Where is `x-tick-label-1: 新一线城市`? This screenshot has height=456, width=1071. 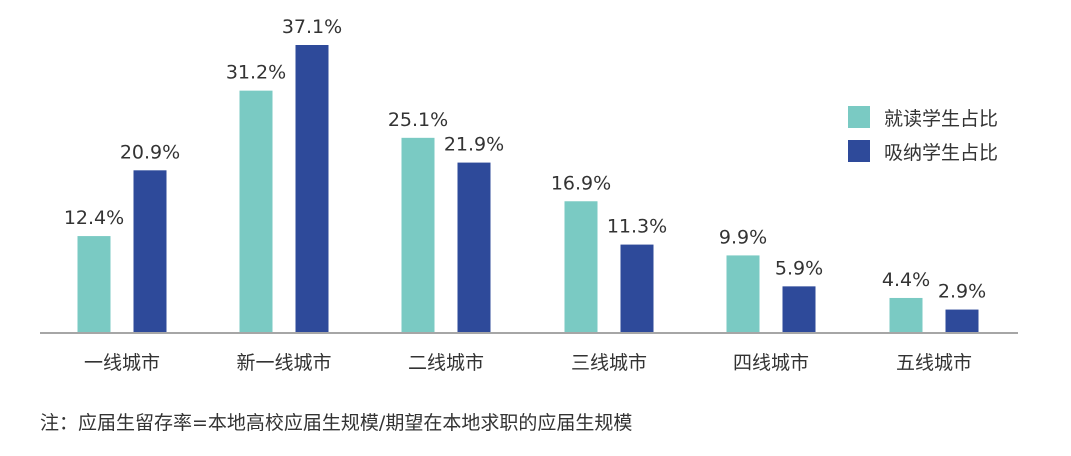
x-tick-label-1: 新一线城市 is located at coordinates (283, 363).